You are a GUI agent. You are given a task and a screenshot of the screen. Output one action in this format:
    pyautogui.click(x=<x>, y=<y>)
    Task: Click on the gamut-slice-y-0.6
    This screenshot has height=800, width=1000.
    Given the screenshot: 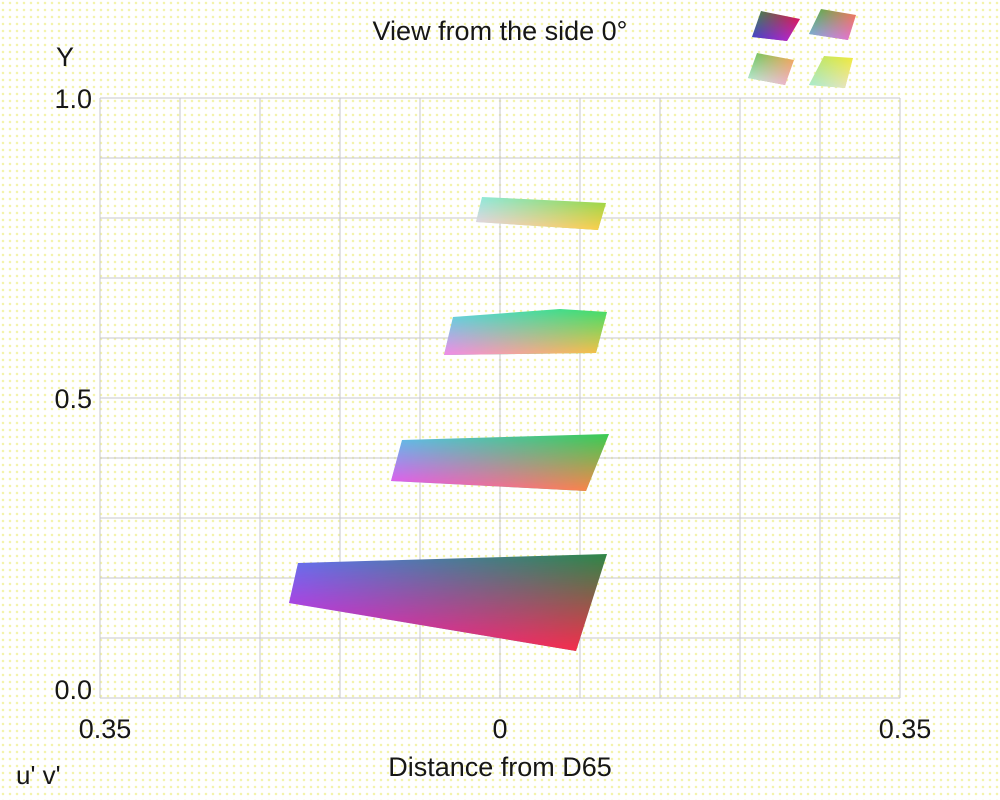 What is the action you would take?
    pyautogui.click(x=525, y=332)
    